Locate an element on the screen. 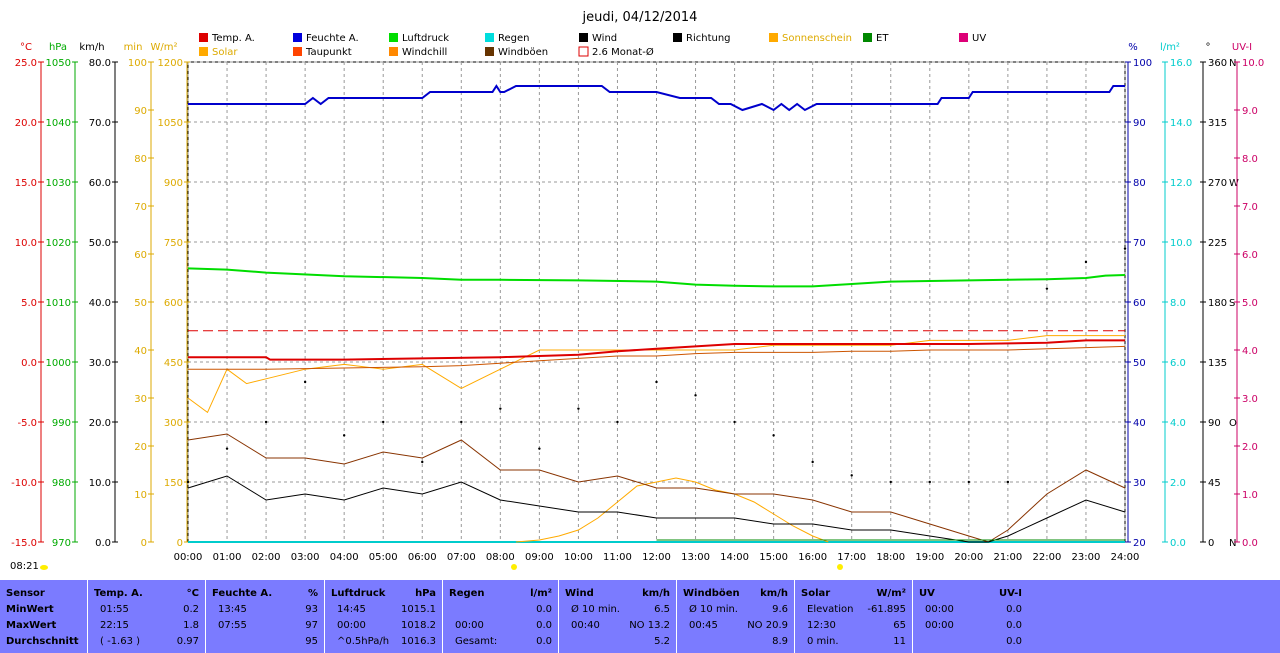 This screenshot has height=653, width=1280. axis-tick-label-temp: 5.0 is located at coordinates (29, 303).